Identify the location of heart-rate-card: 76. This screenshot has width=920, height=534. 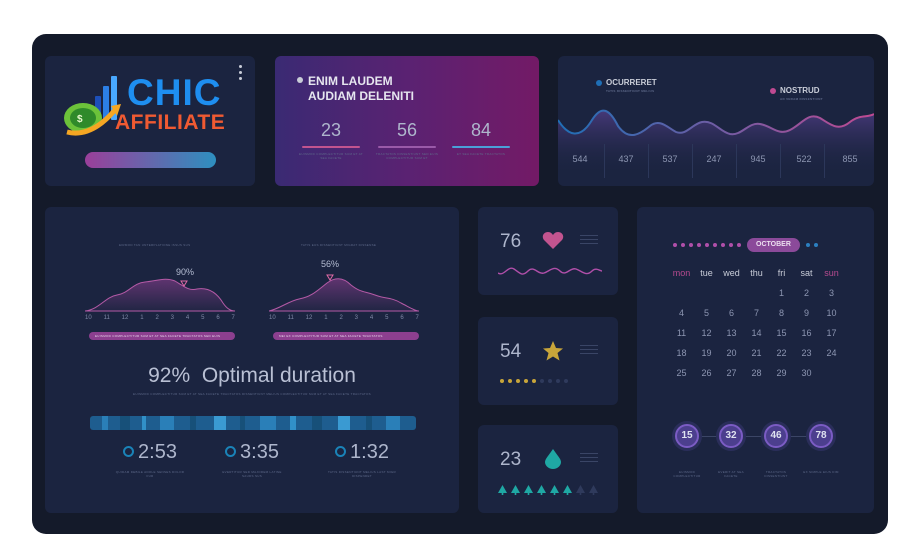
(548, 251).